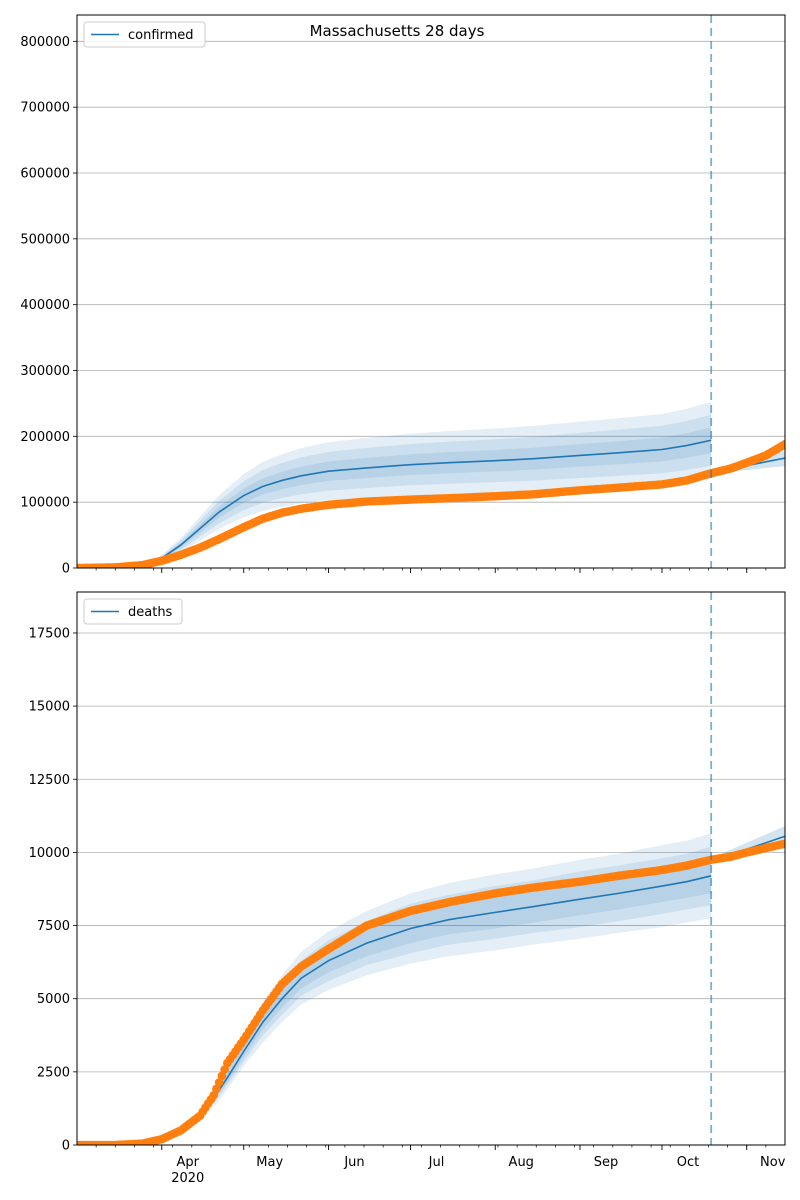 This screenshot has width=800, height=1200. Describe the element at coordinates (353, 1162) in the screenshot. I see `x-tick-label: Jun` at that location.